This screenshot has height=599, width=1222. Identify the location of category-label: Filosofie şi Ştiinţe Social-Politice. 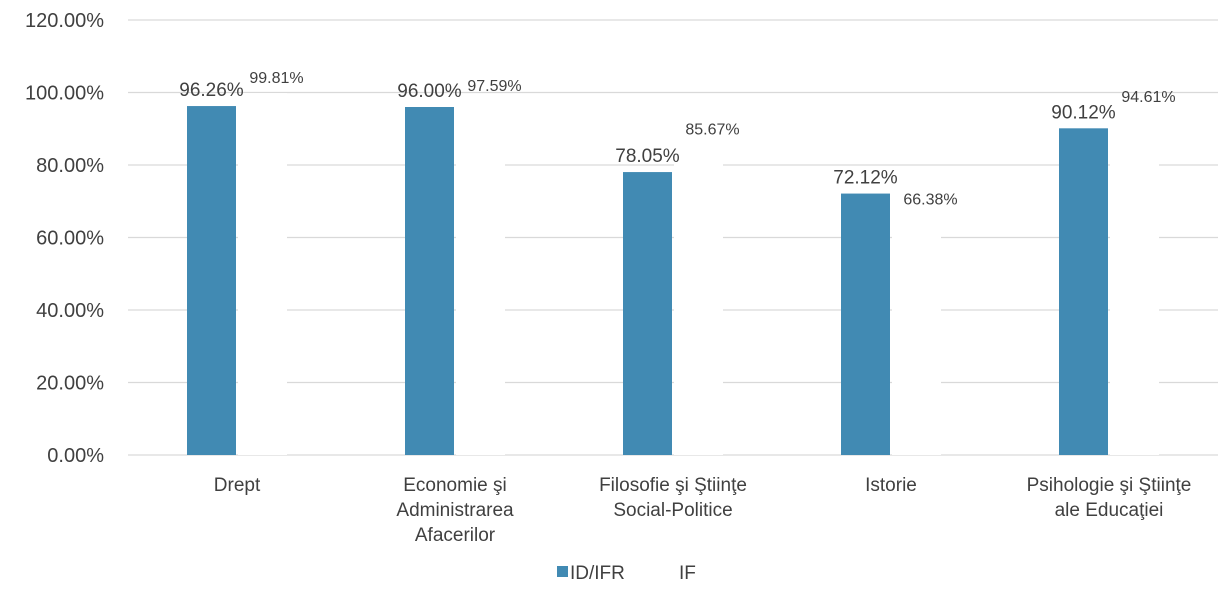
(673, 498).